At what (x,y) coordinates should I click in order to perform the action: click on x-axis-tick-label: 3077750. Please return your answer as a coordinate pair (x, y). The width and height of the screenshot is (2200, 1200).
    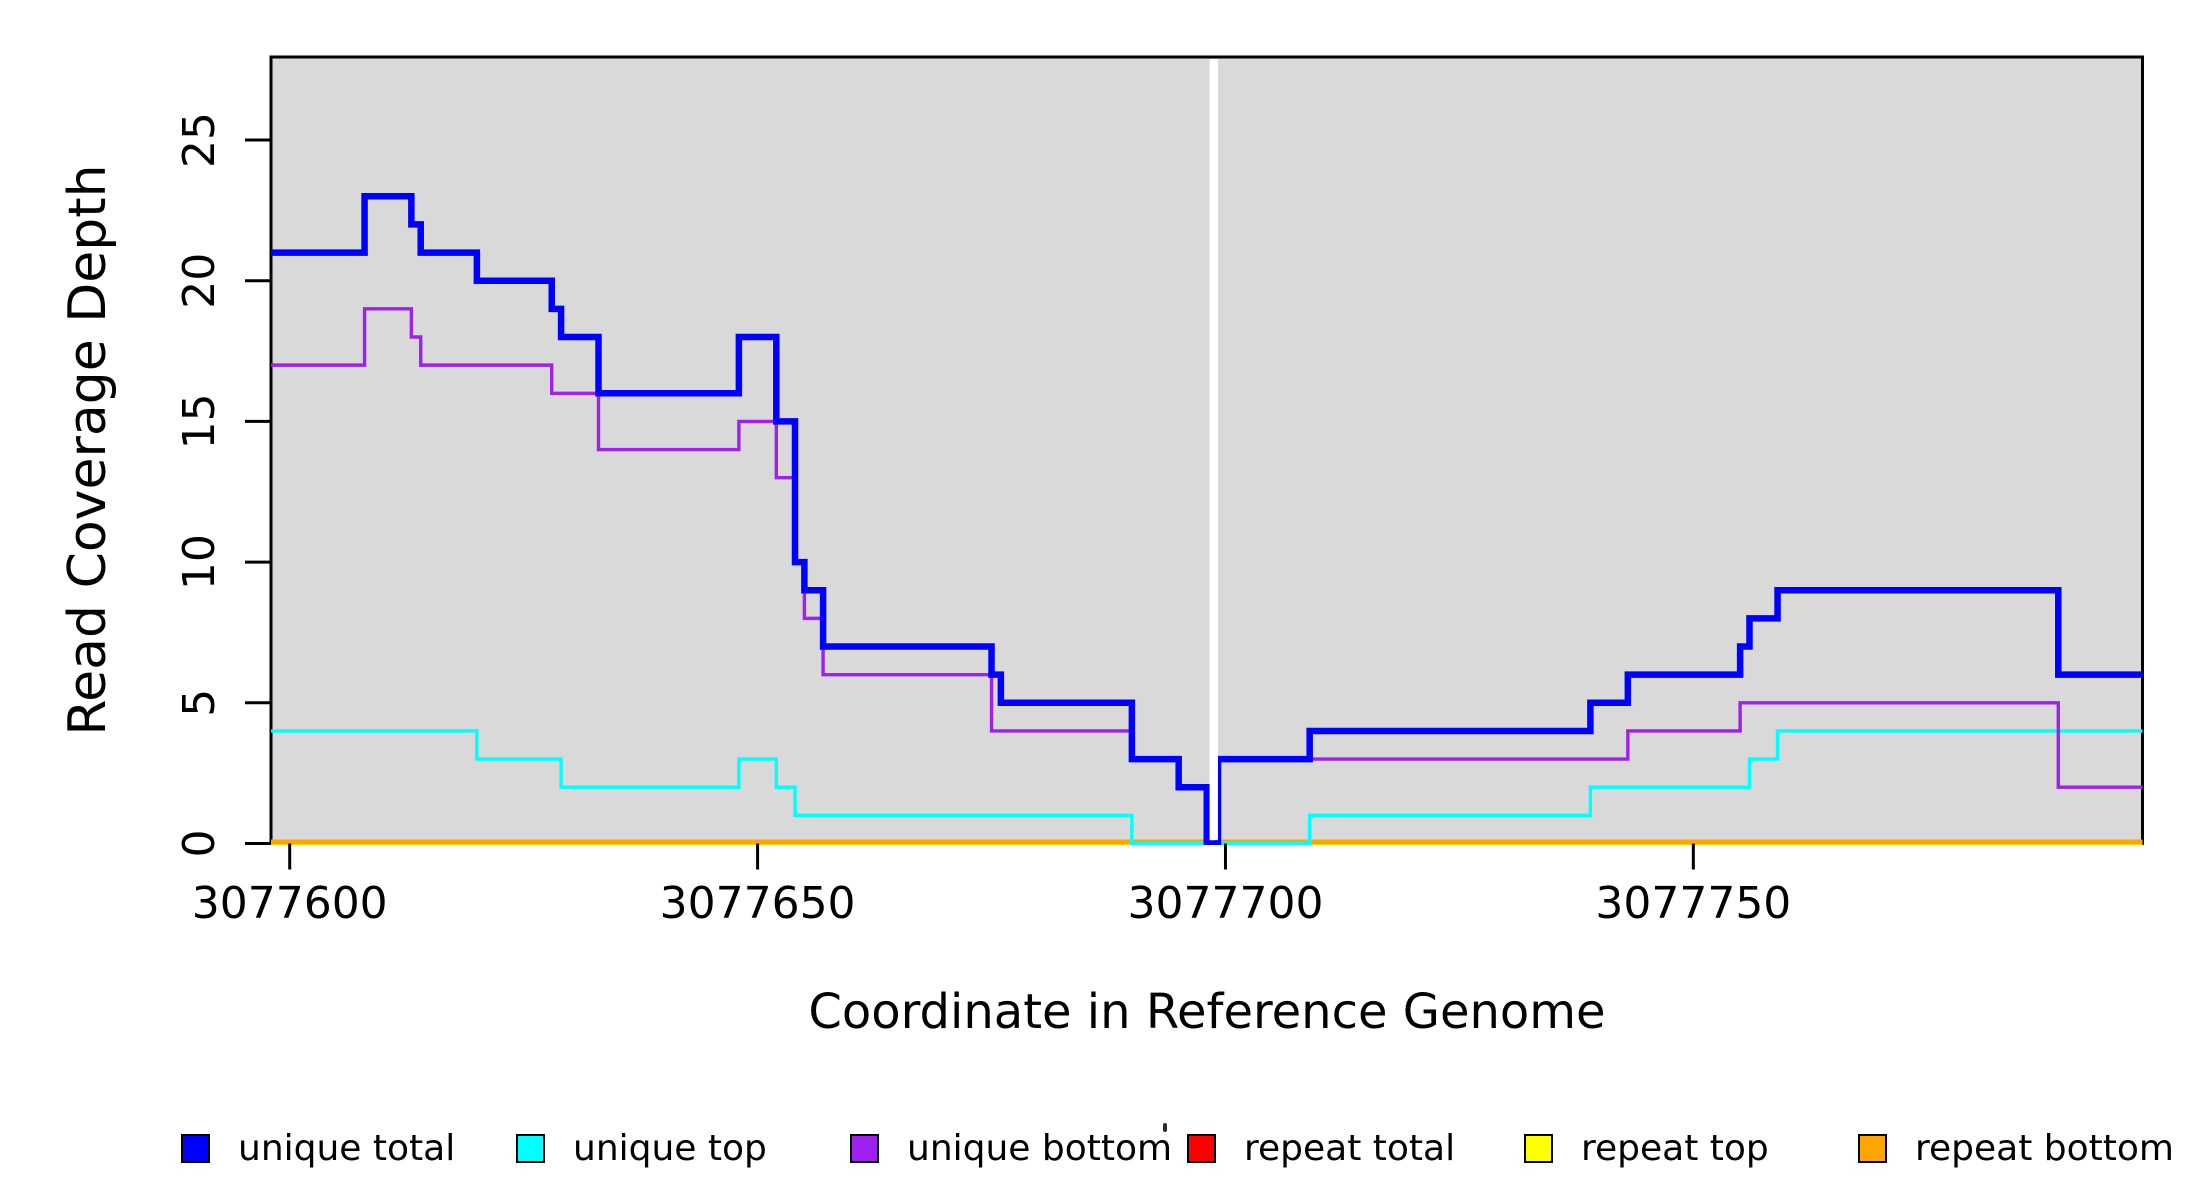
    Looking at the image, I should click on (1693, 903).